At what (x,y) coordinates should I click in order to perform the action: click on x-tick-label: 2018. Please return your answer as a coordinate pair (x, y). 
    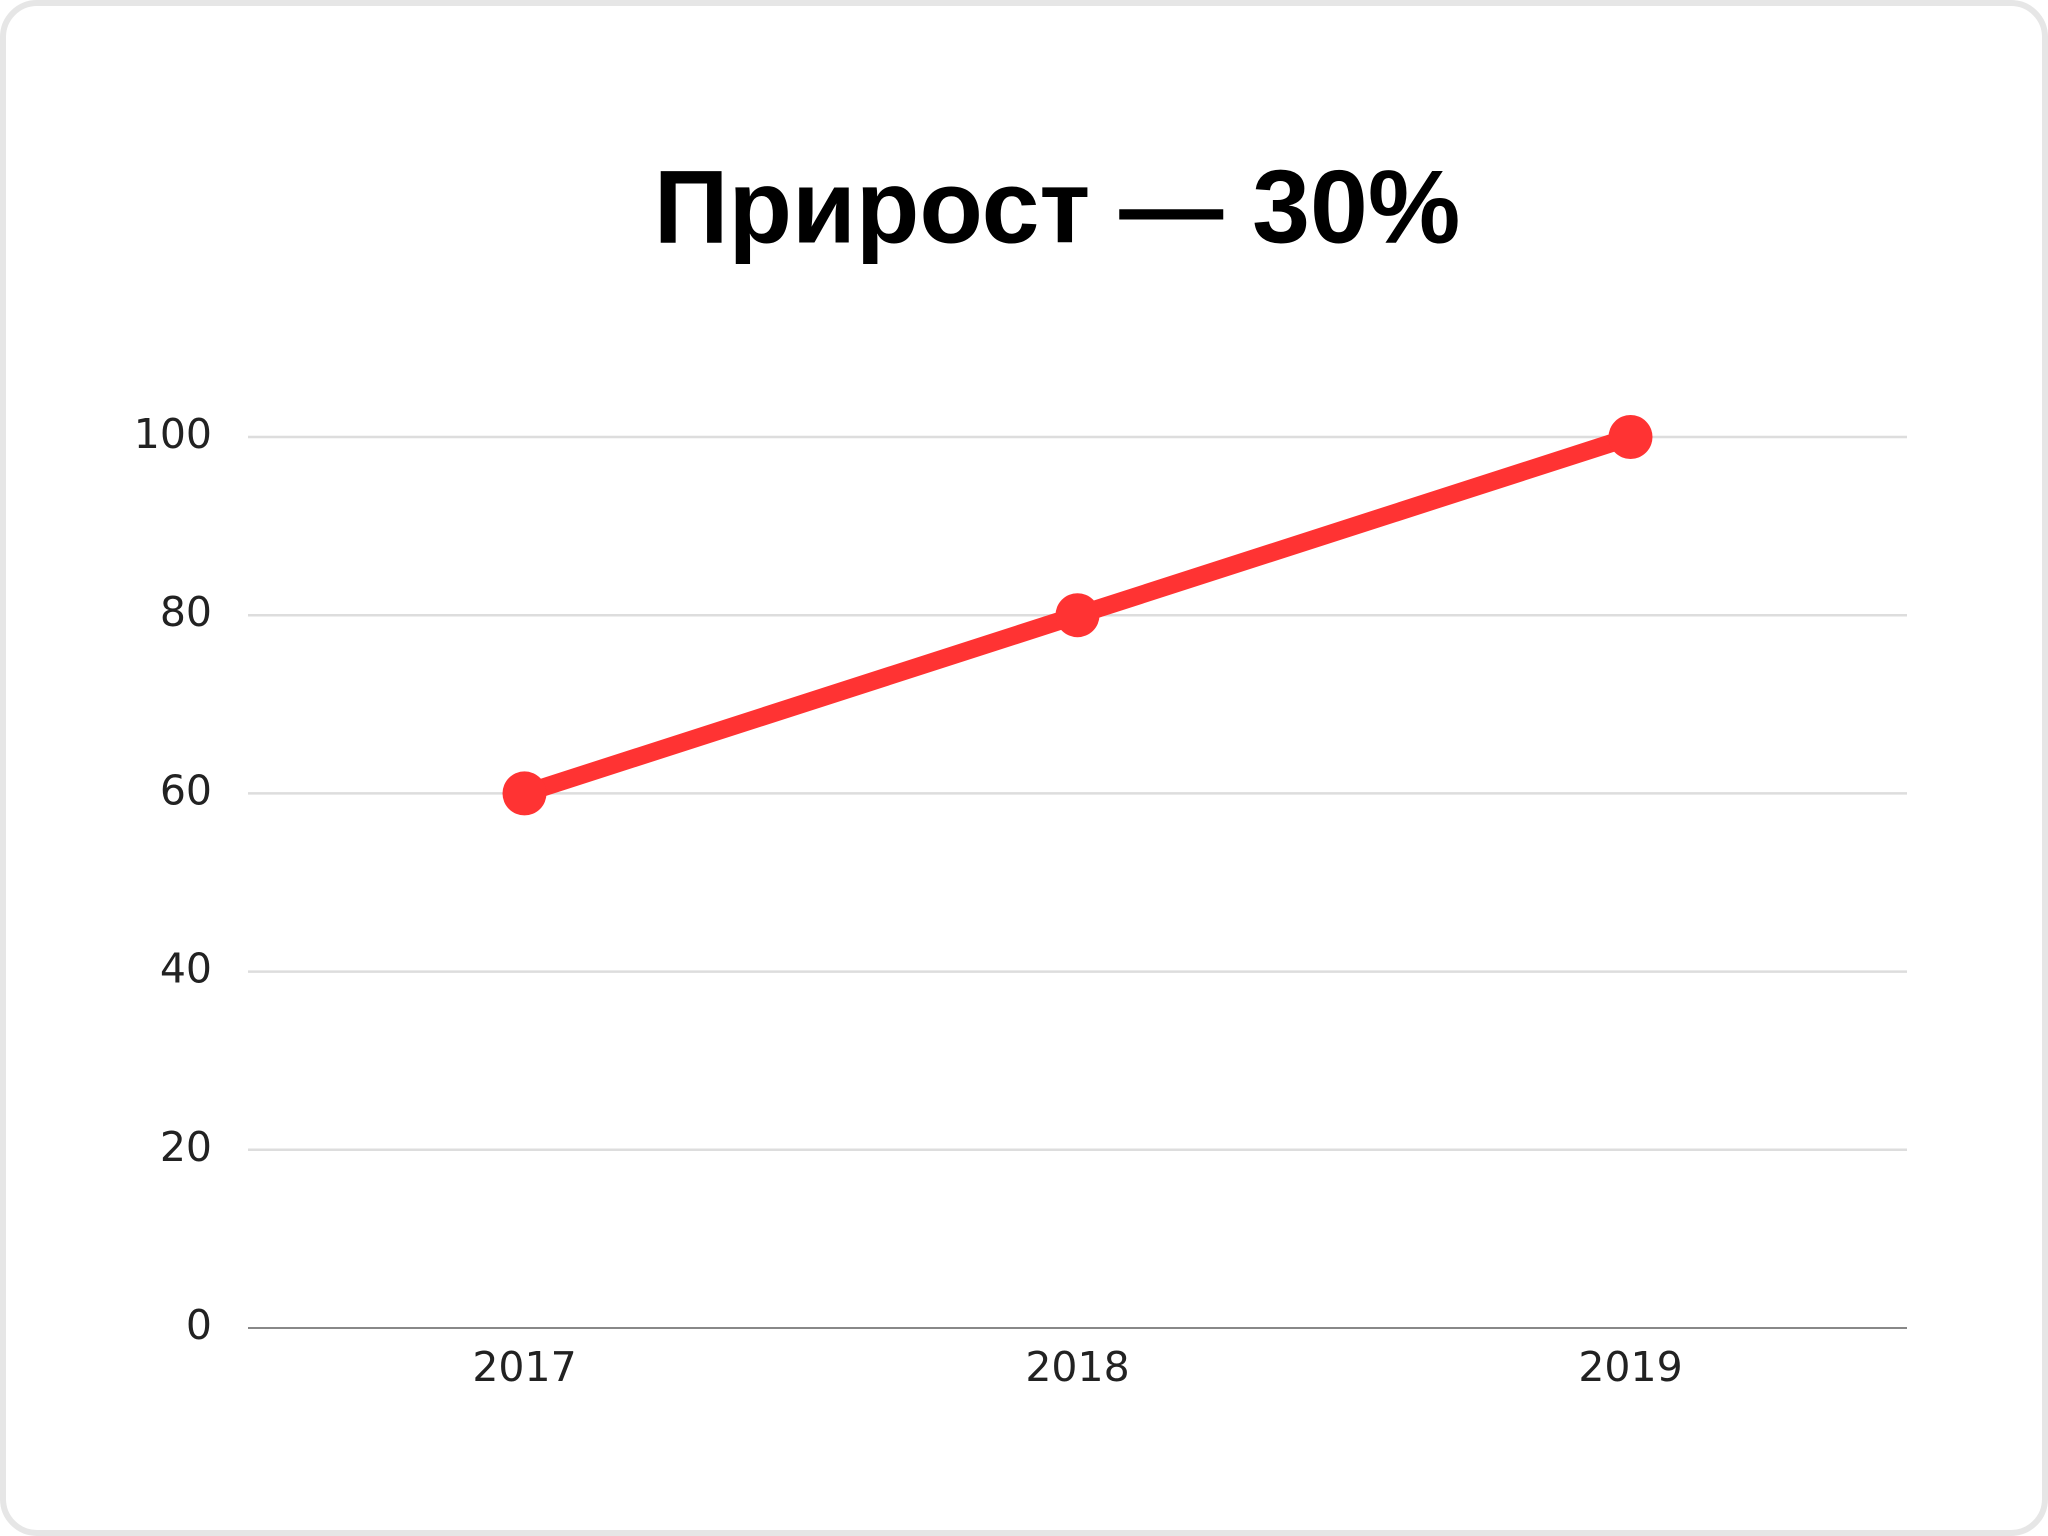
    Looking at the image, I should click on (1077, 1367).